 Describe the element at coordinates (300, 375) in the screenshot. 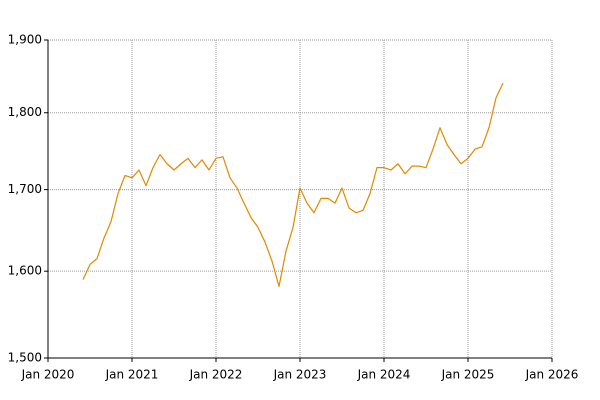

I see `x-tick-label: Jan 2023` at that location.